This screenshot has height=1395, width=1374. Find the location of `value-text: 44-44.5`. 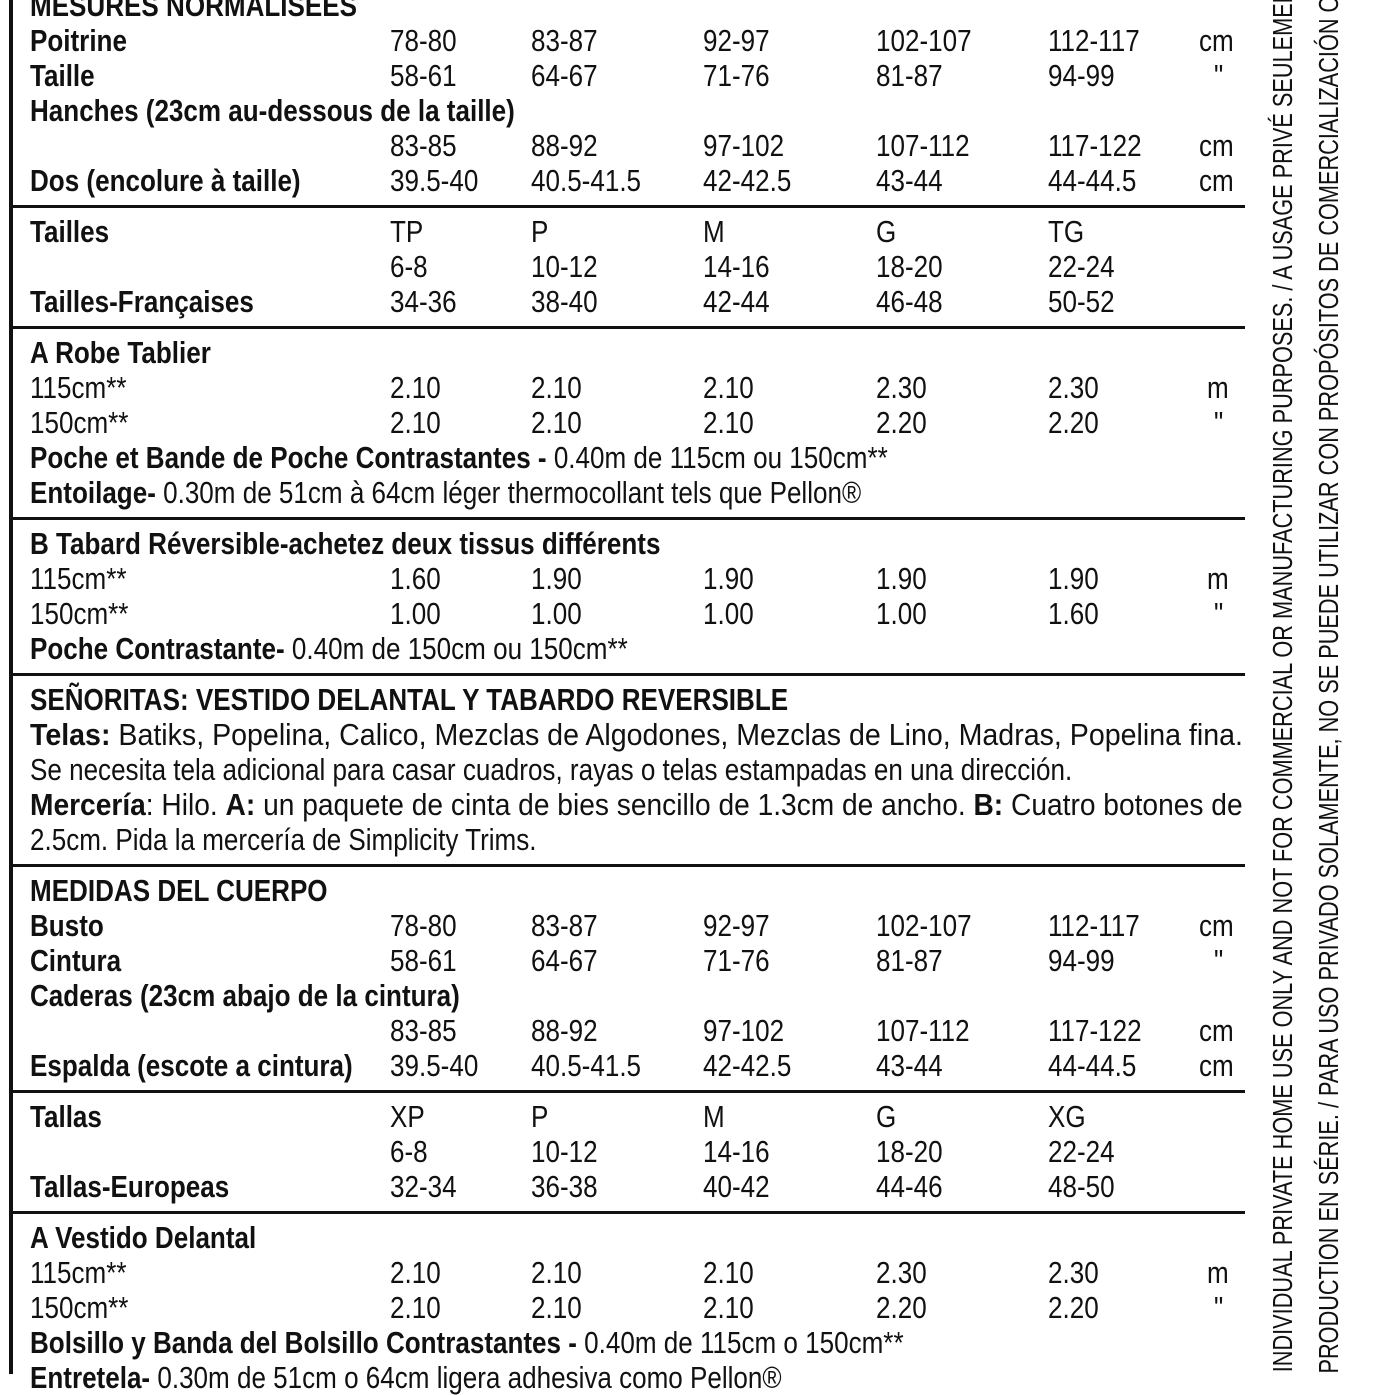

value-text: 44-44.5 is located at coordinates (1092, 1065).